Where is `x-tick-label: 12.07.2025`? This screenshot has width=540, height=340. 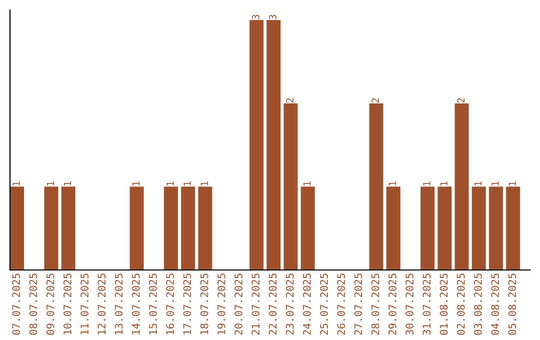
x-tick-label: 12.07.2025 is located at coordinates (102, 304).